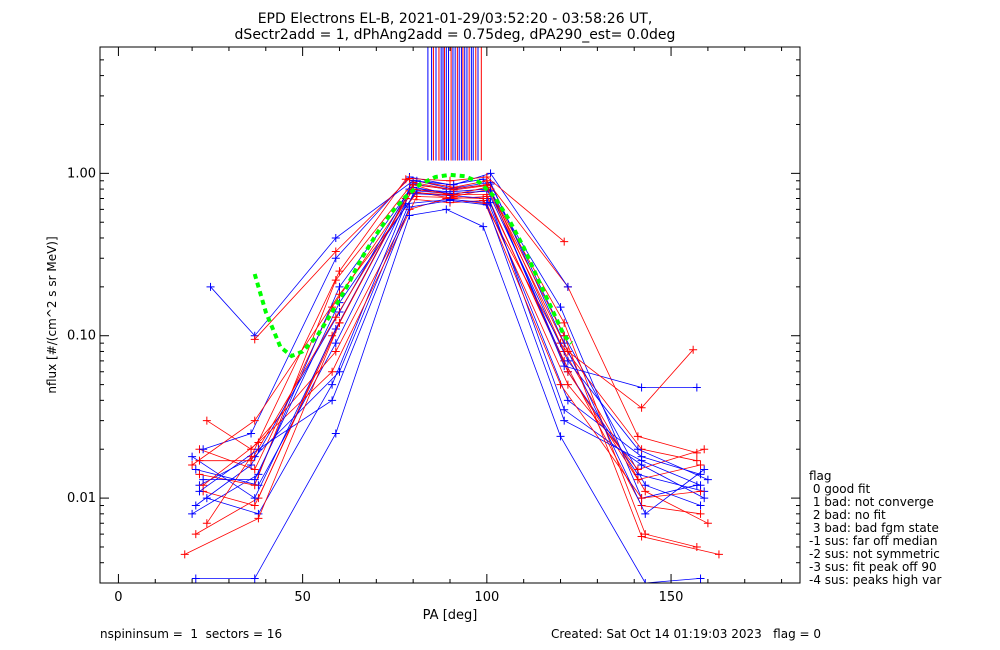 This screenshot has height=650, width=1000. Describe the element at coordinates (874, 554) in the screenshot. I see `legend-item: -2 sus: not symmetric` at that location.